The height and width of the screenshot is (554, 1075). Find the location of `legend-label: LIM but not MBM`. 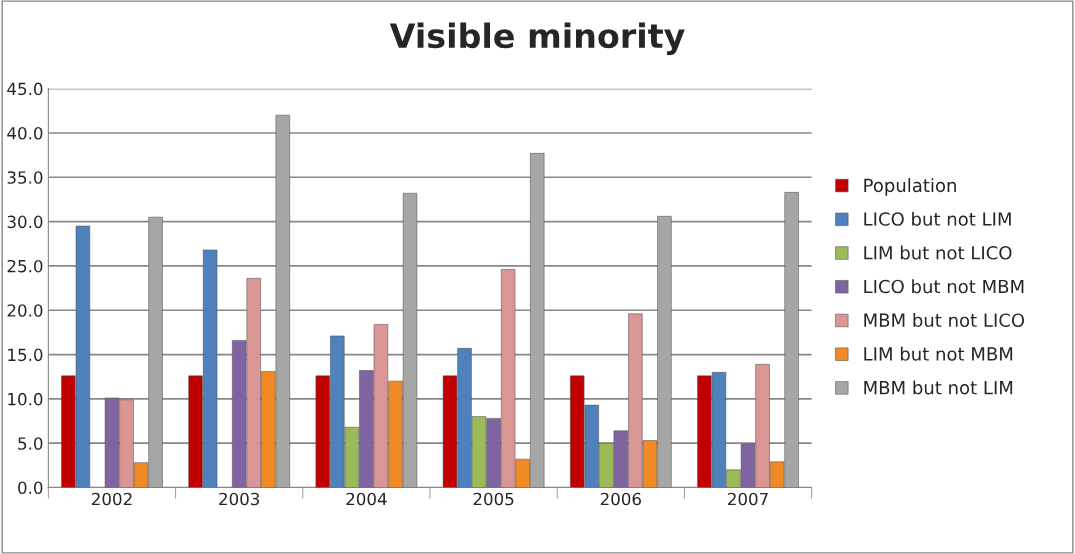

legend-label: LIM but not MBM is located at coordinates (938, 353).